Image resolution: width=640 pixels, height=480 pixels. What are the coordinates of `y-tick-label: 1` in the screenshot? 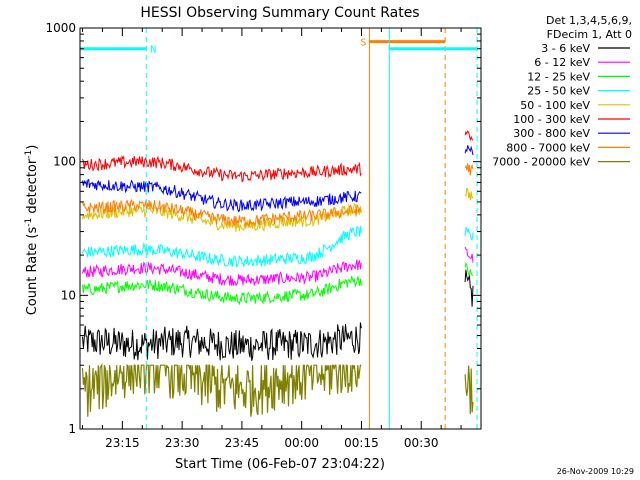 It's located at (72, 429).